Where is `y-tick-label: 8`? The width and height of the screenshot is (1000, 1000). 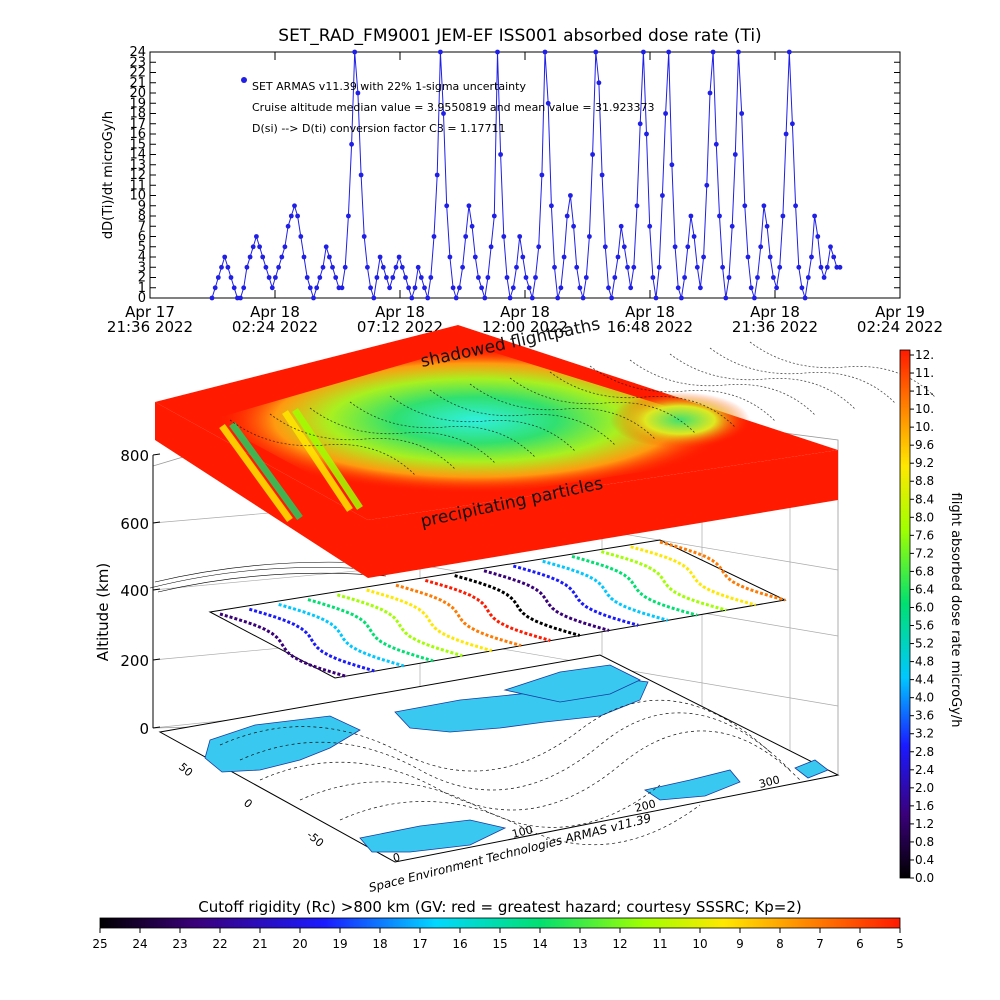 y-tick-label: 8 is located at coordinates (142, 216).